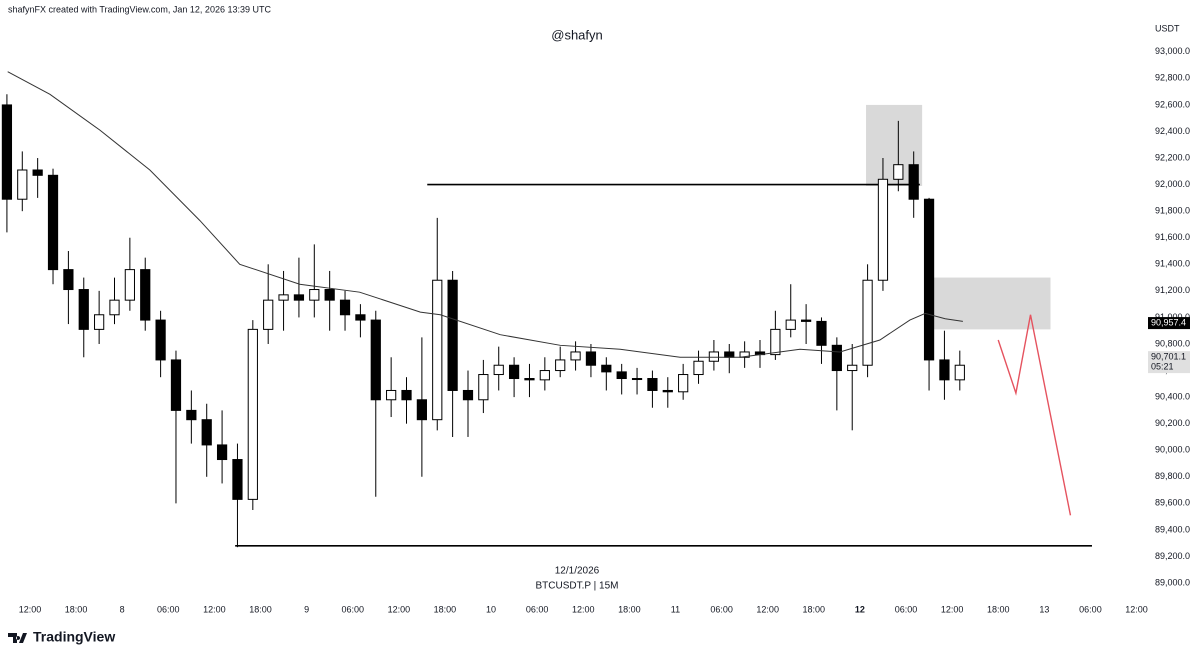 The width and height of the screenshot is (1200, 658). I want to click on y-tick-label: 91,200.0, so click(1172, 290).